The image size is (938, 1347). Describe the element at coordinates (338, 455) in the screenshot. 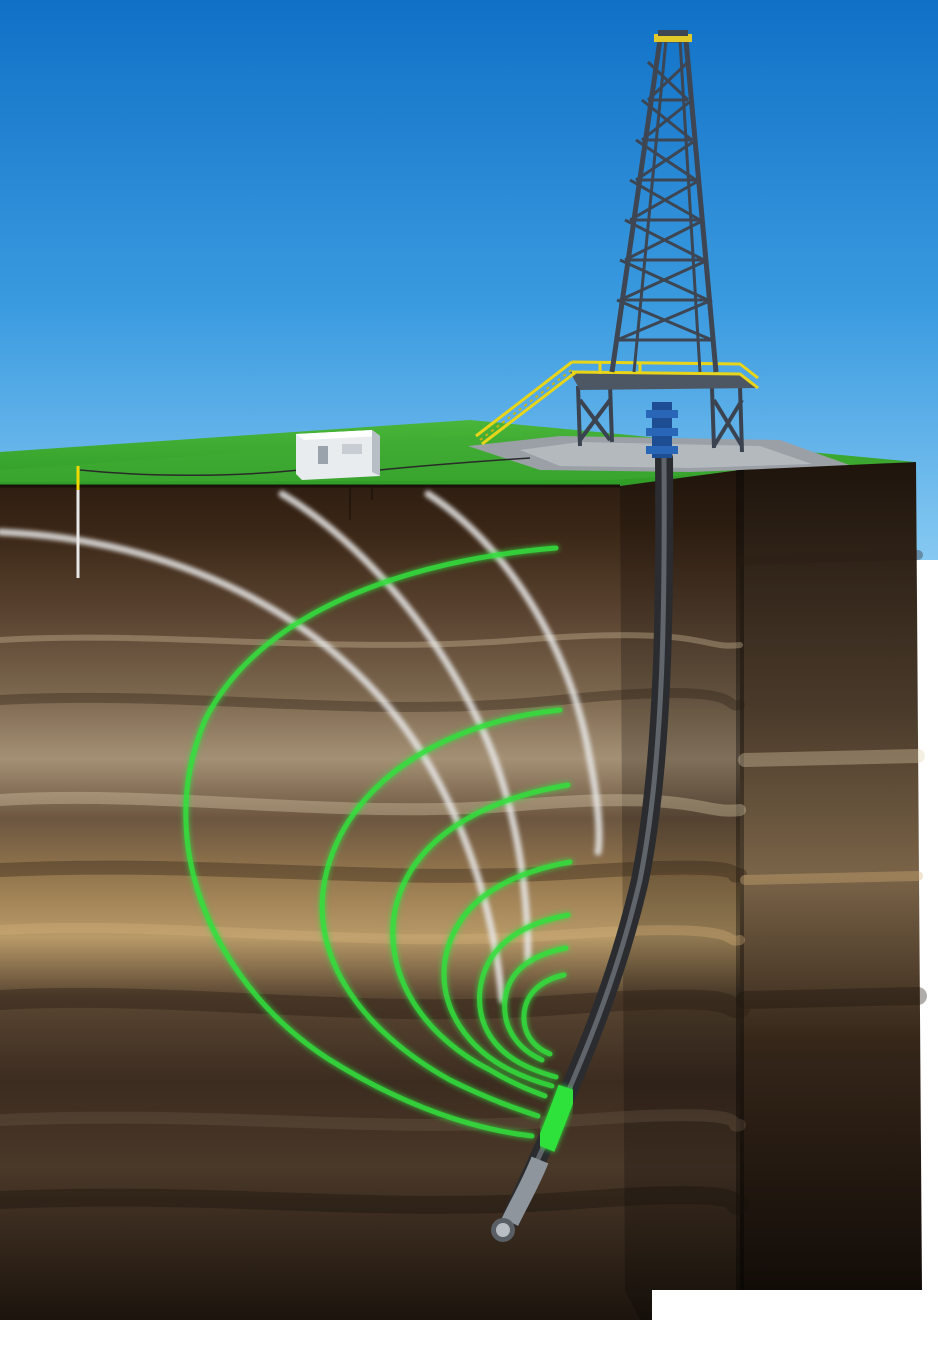

I see `recording-cabin-icon` at that location.